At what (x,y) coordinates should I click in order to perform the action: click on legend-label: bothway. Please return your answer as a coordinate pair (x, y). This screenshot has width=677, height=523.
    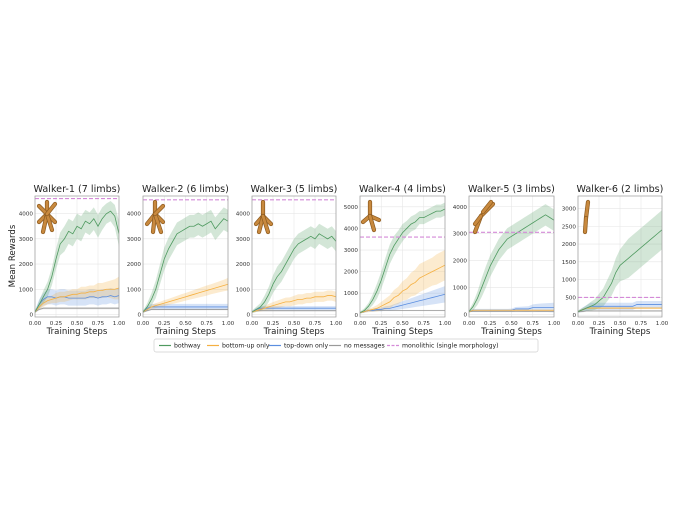
    Looking at the image, I should click on (187, 346).